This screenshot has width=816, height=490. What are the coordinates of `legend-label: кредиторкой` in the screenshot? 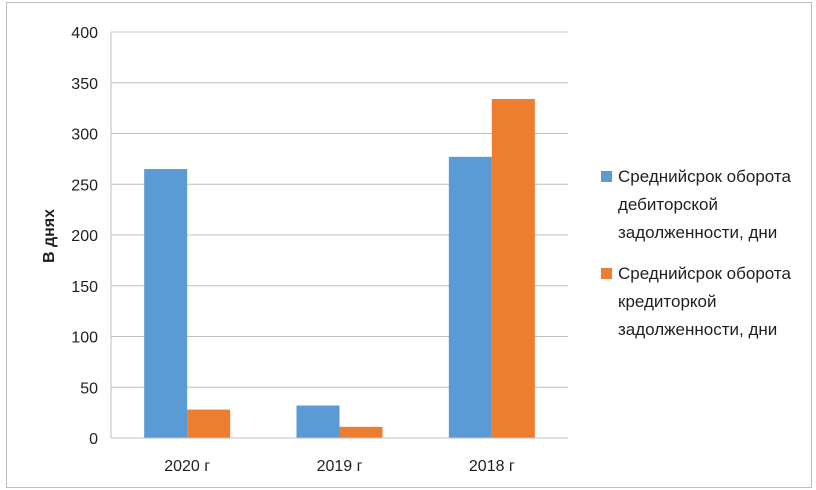 It's located at (667, 301).